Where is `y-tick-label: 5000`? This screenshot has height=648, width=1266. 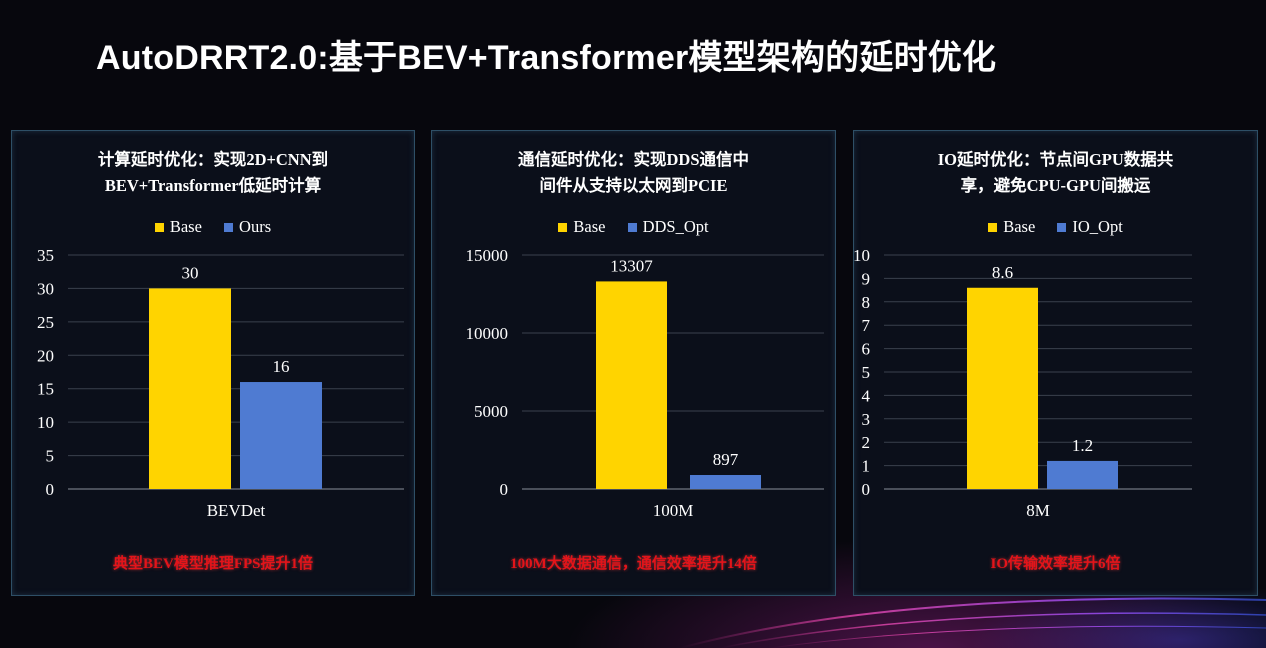 y-tick-label: 5000 is located at coordinates (491, 411).